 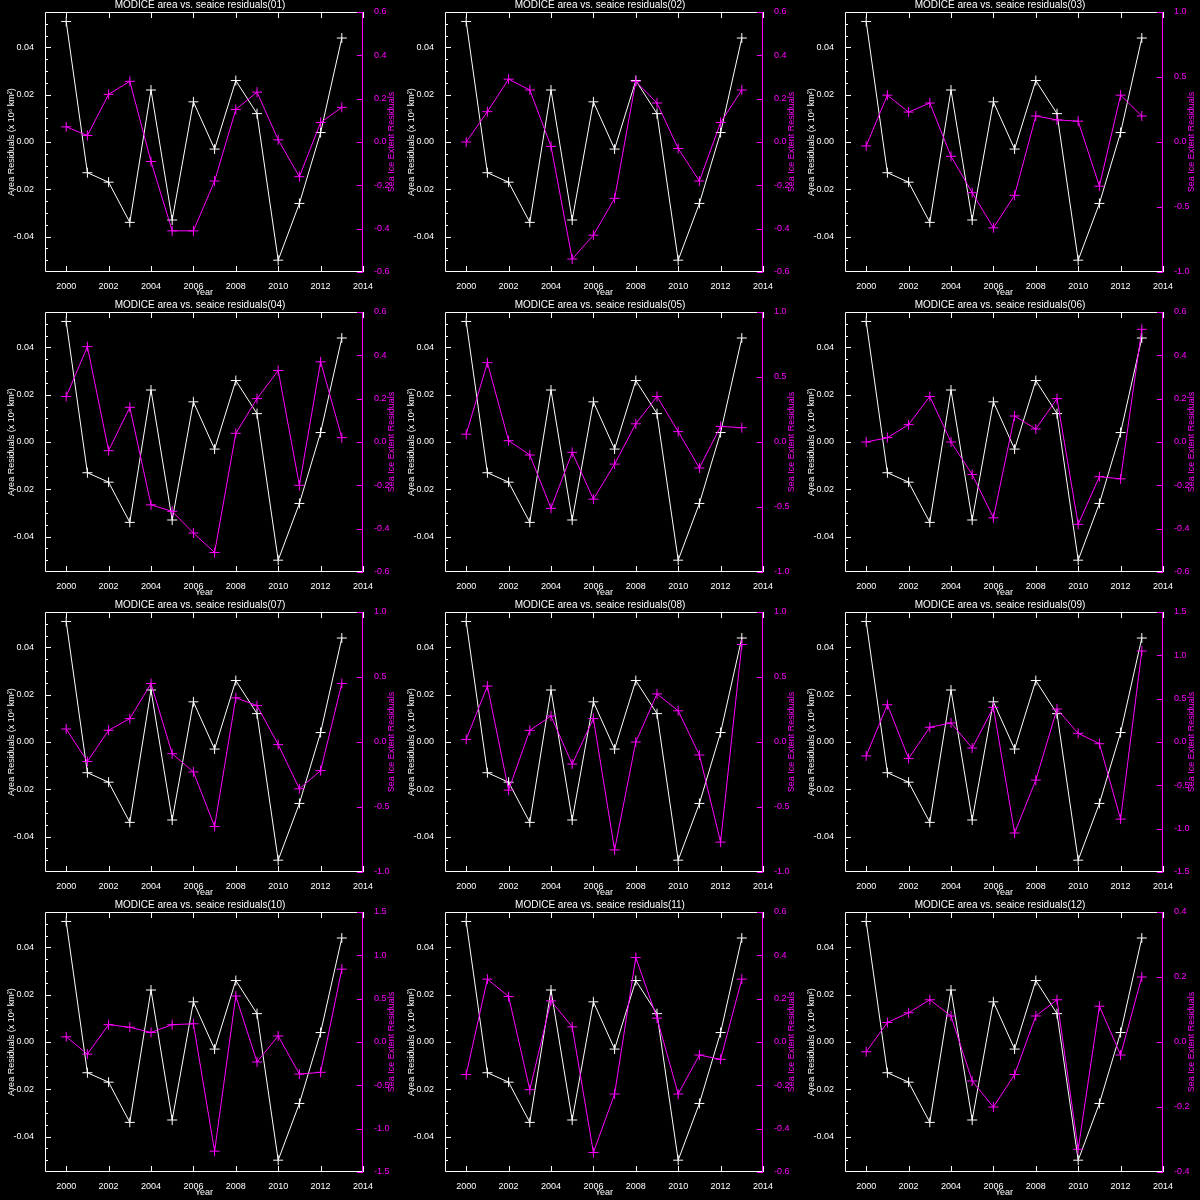 What do you see at coordinates (200, 905) in the screenshot?
I see `chart-title: MODICE area vs. seaice residuals(10)` at bounding box center [200, 905].